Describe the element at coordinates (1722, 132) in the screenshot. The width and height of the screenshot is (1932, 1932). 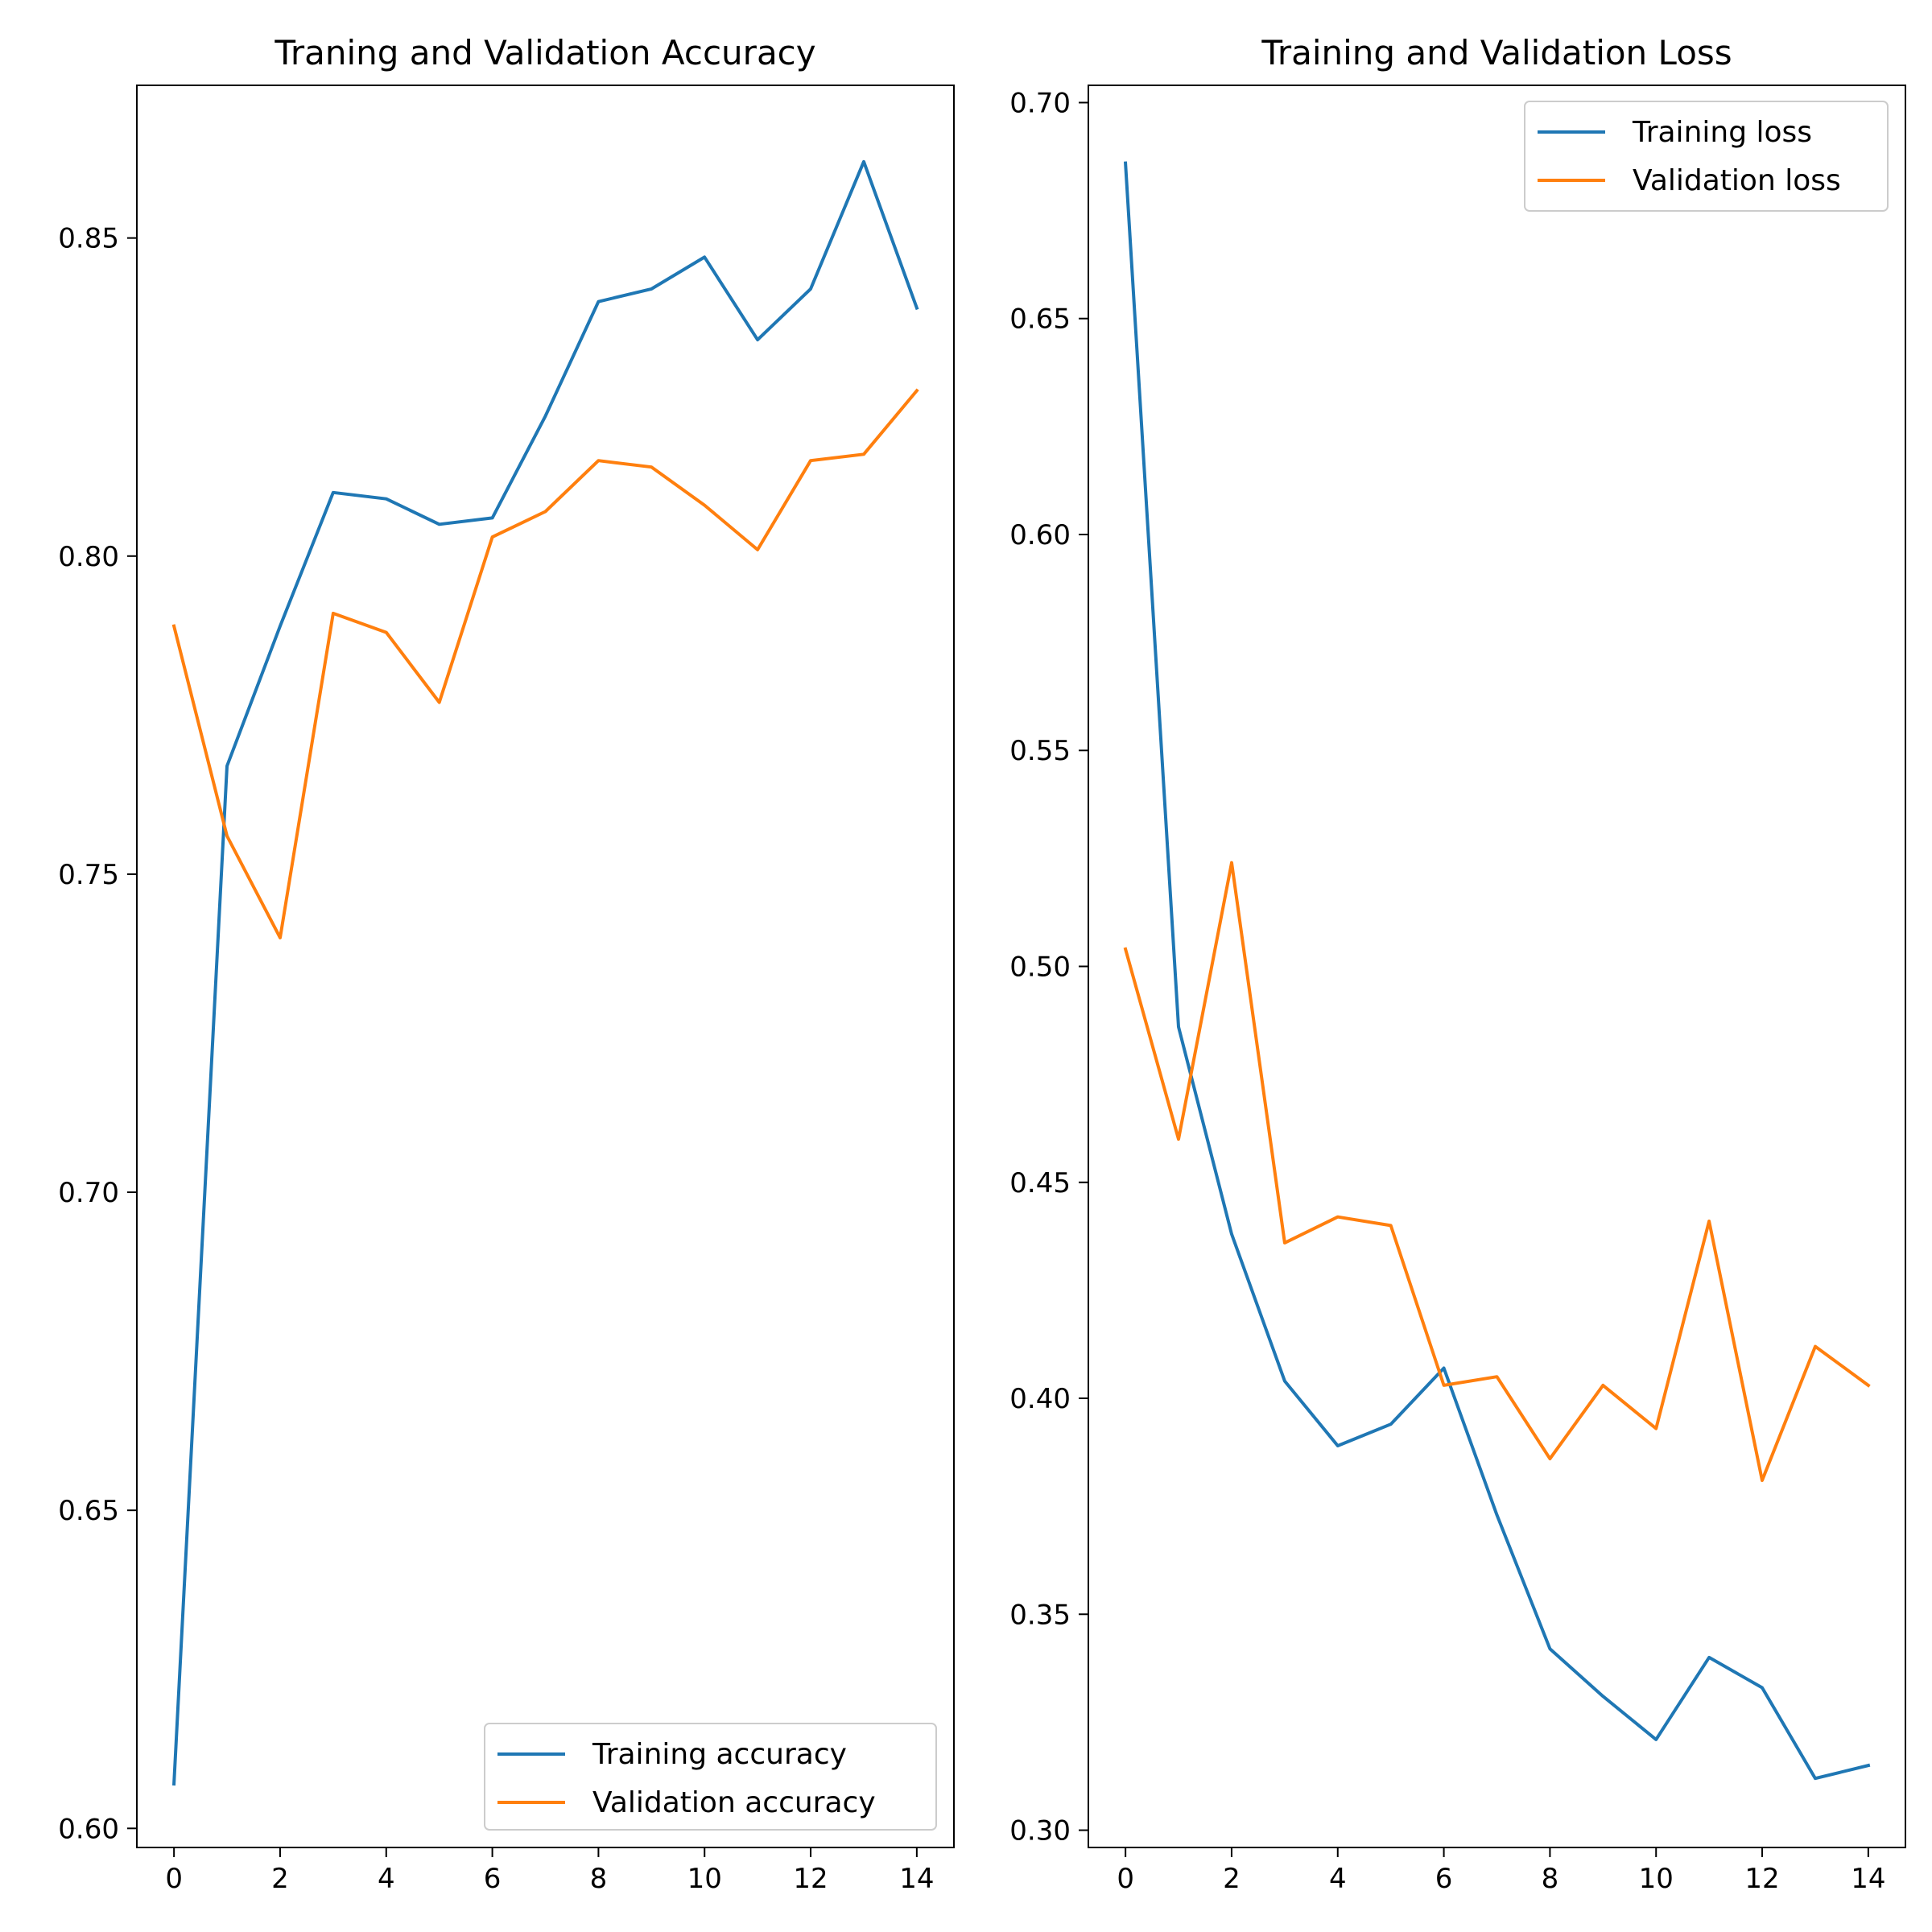
I see `legend-label-0: Training loss` at that location.